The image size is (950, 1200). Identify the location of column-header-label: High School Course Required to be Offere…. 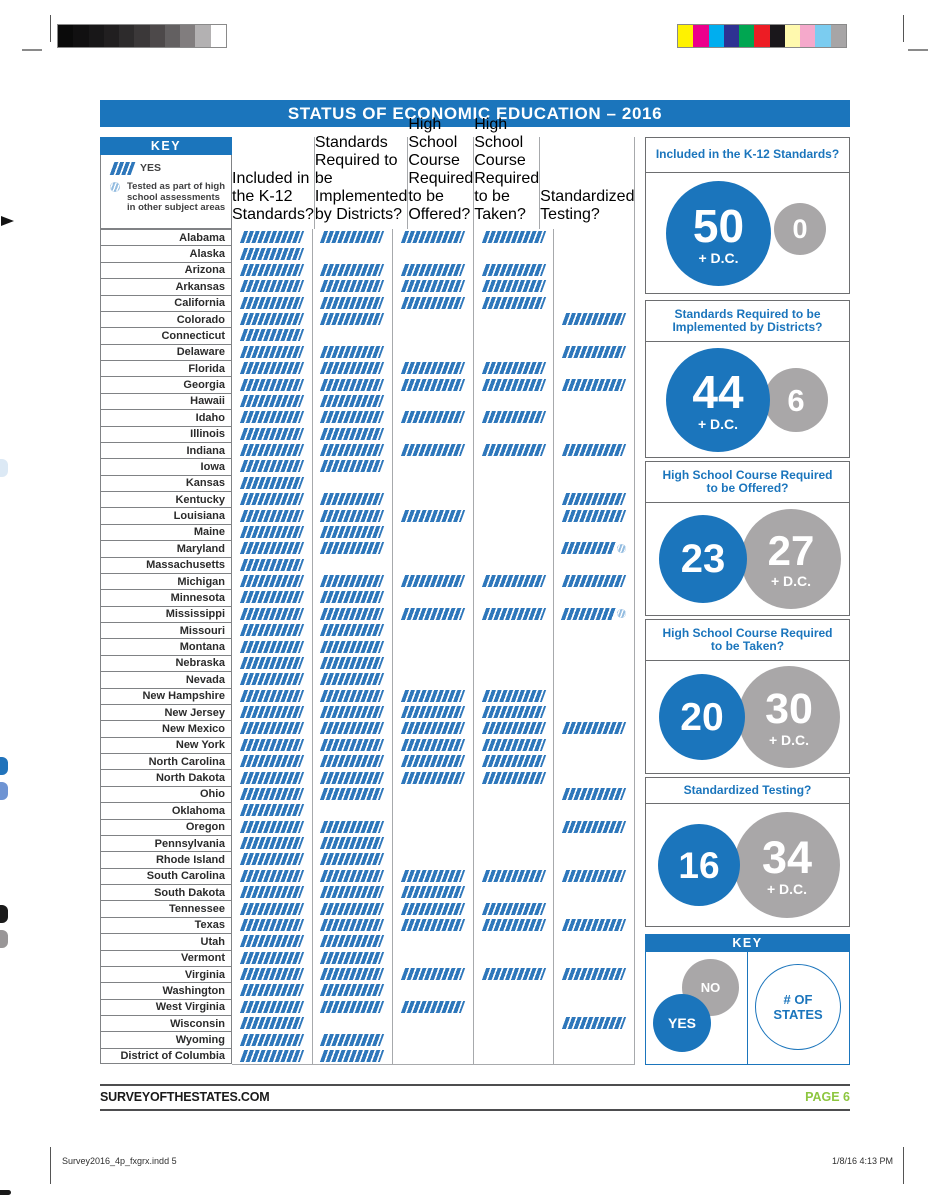
(441, 169).